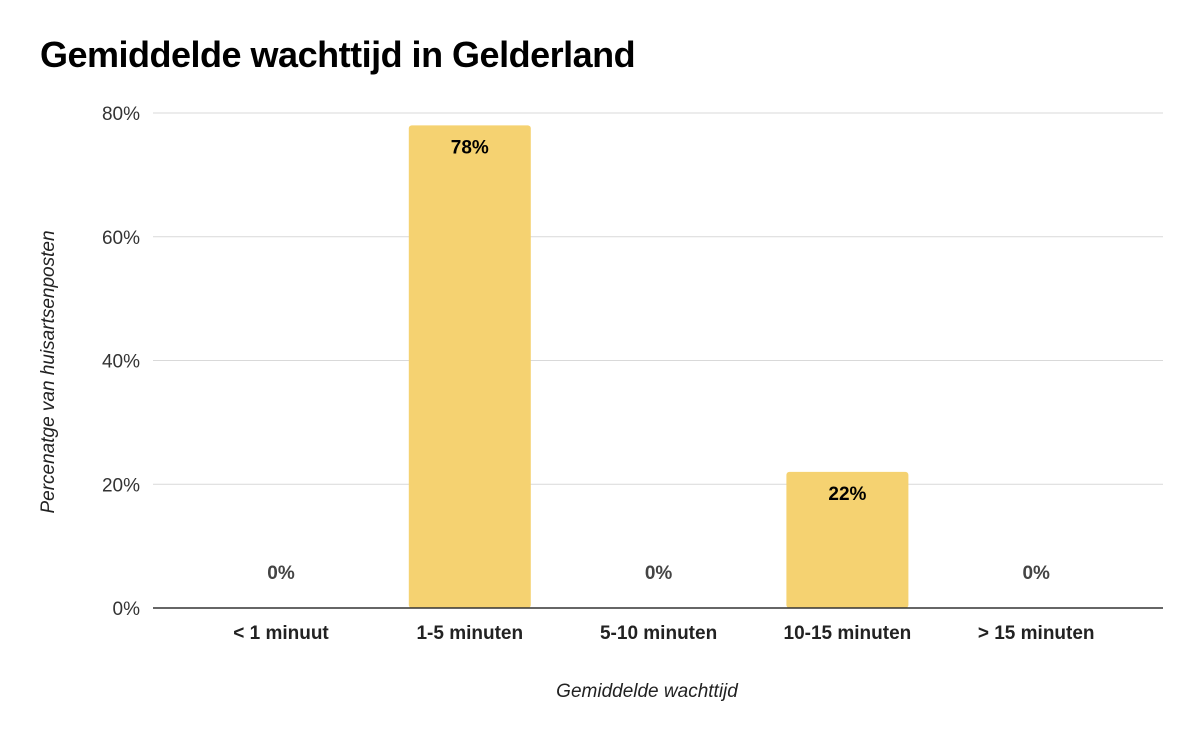 Image resolution: width=1200 pixels, height=742 pixels. I want to click on x-axis-label: Gemiddelde wachttijd, so click(647, 691).